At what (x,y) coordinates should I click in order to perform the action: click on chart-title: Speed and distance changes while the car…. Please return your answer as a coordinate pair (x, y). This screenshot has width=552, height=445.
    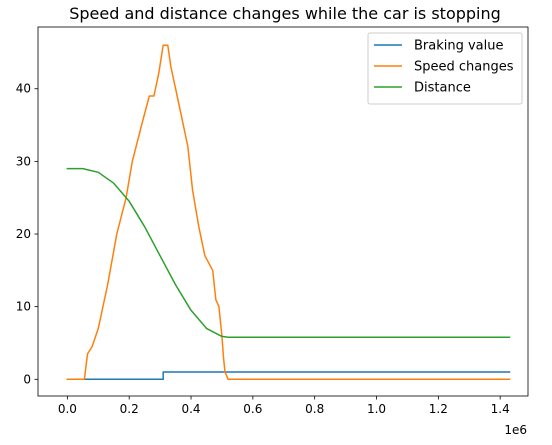
    Looking at the image, I should click on (285, 13).